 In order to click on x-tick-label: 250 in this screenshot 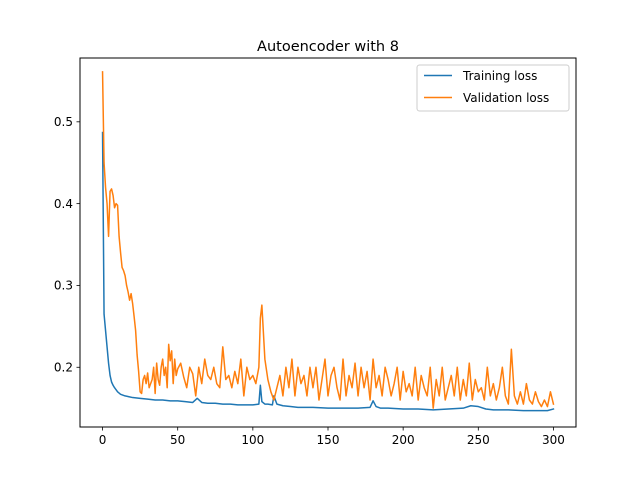, I will do `click(478, 440)`.